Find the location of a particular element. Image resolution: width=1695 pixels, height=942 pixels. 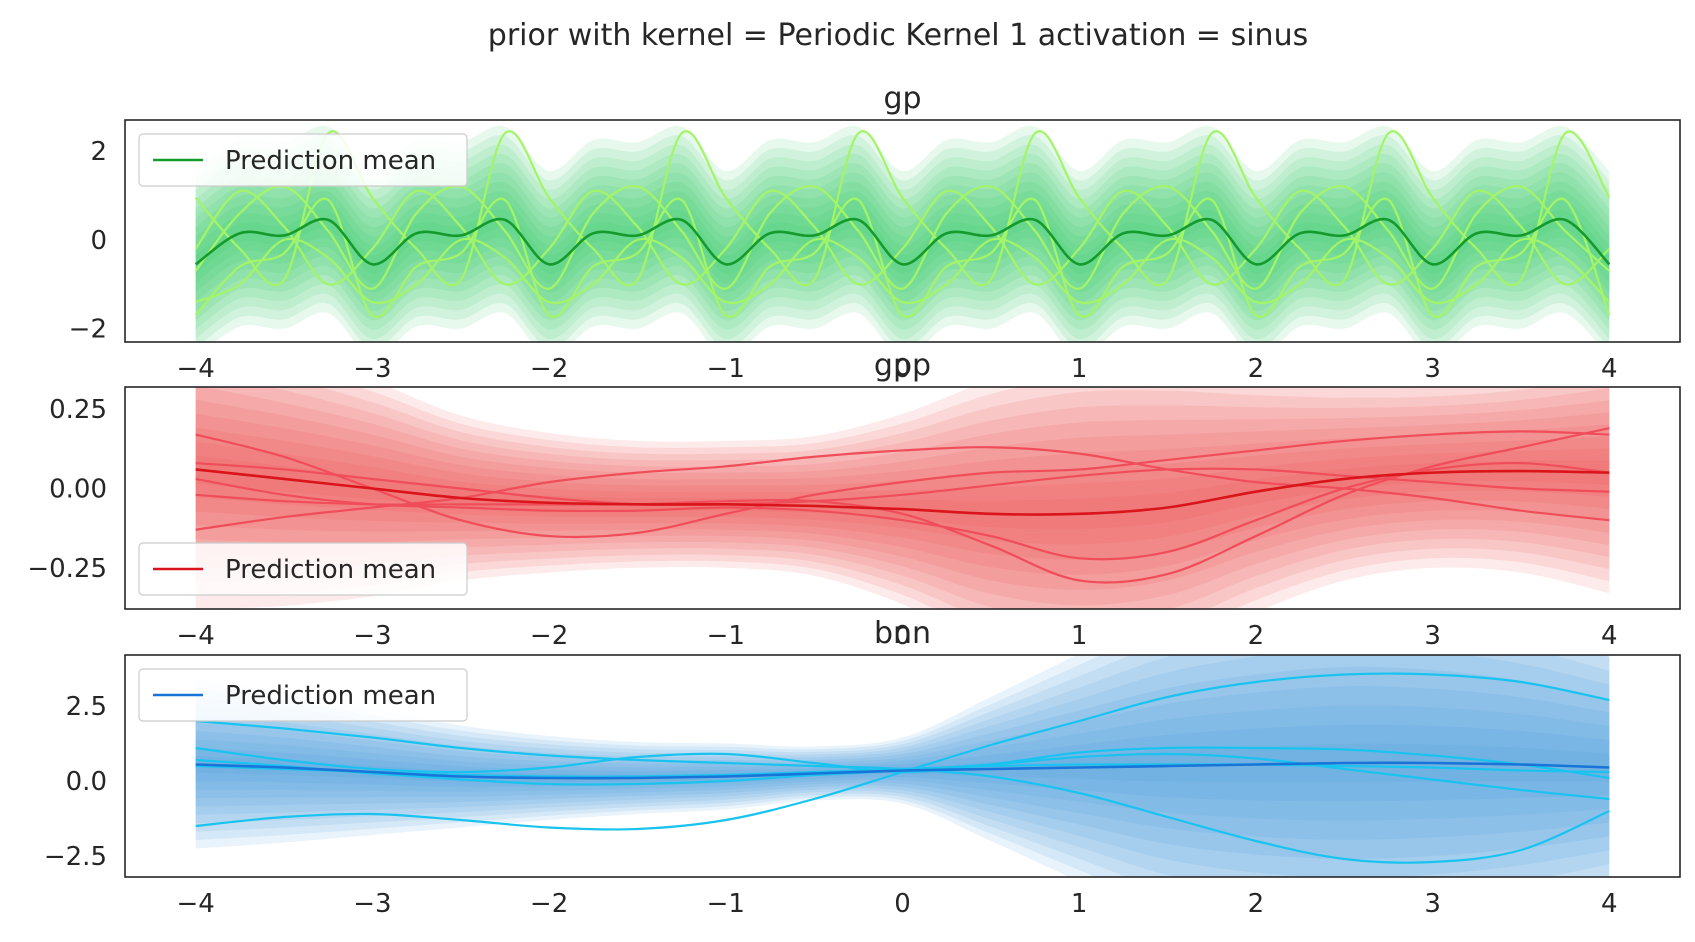

y-tick-label: 0.00 is located at coordinates (78, 489).